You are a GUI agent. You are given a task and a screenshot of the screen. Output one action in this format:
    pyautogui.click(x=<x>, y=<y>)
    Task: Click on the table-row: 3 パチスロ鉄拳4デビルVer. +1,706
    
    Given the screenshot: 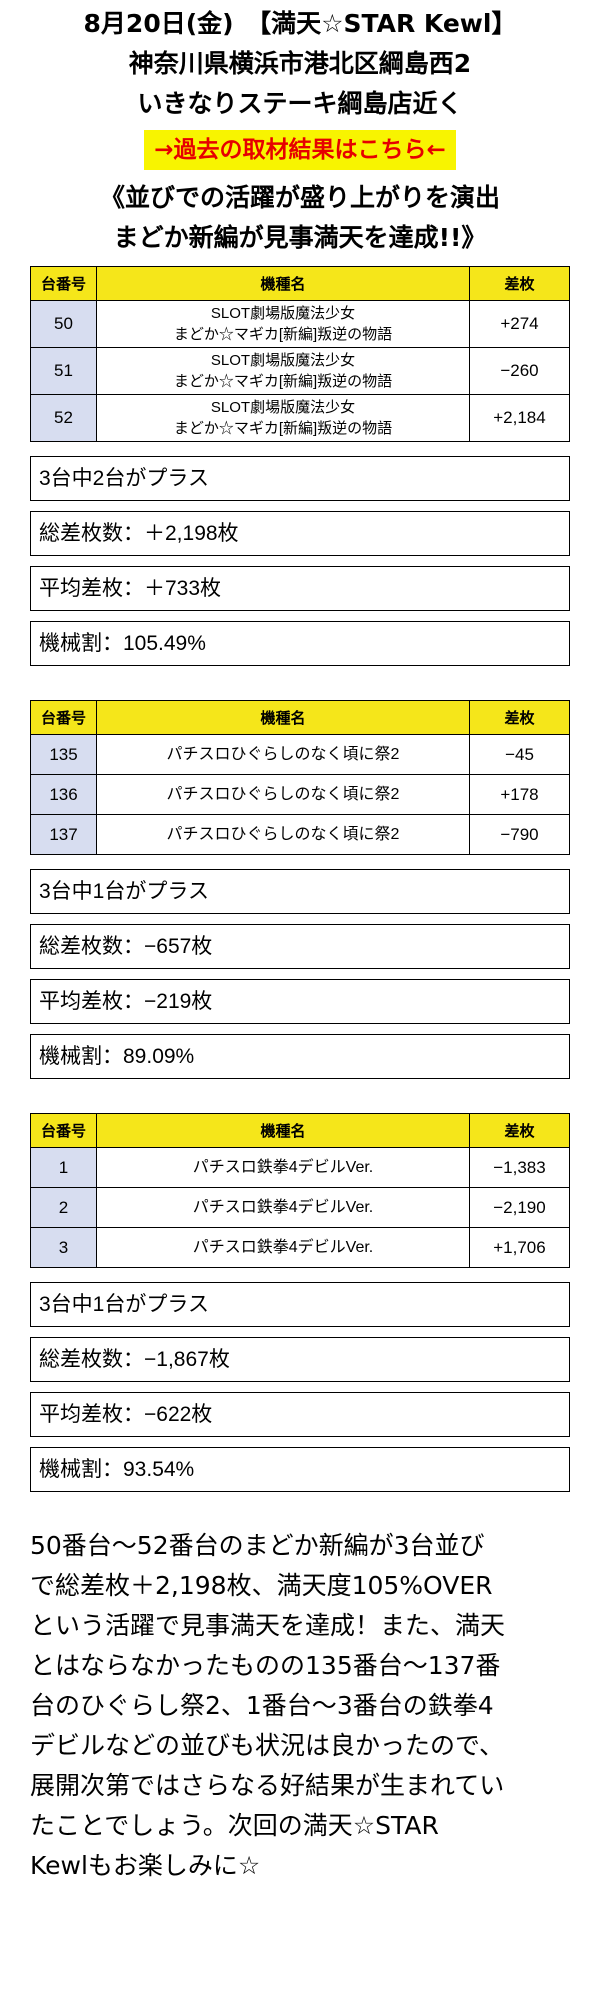 What is the action you would take?
    pyautogui.click(x=300, y=1247)
    